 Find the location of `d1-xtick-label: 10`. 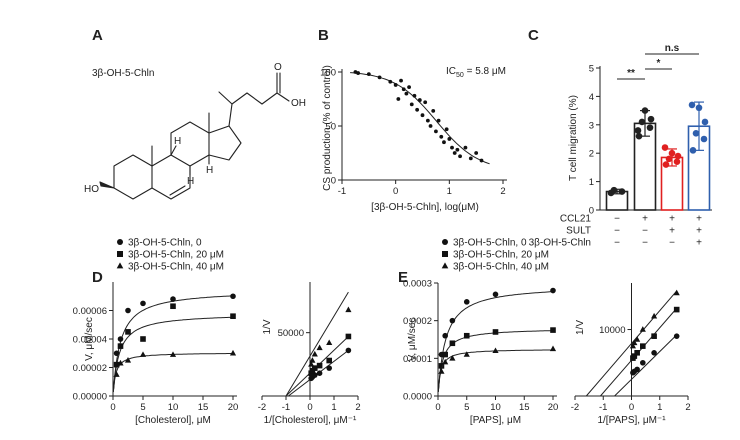

d1-xtick-label: 10 is located at coordinates (173, 407).